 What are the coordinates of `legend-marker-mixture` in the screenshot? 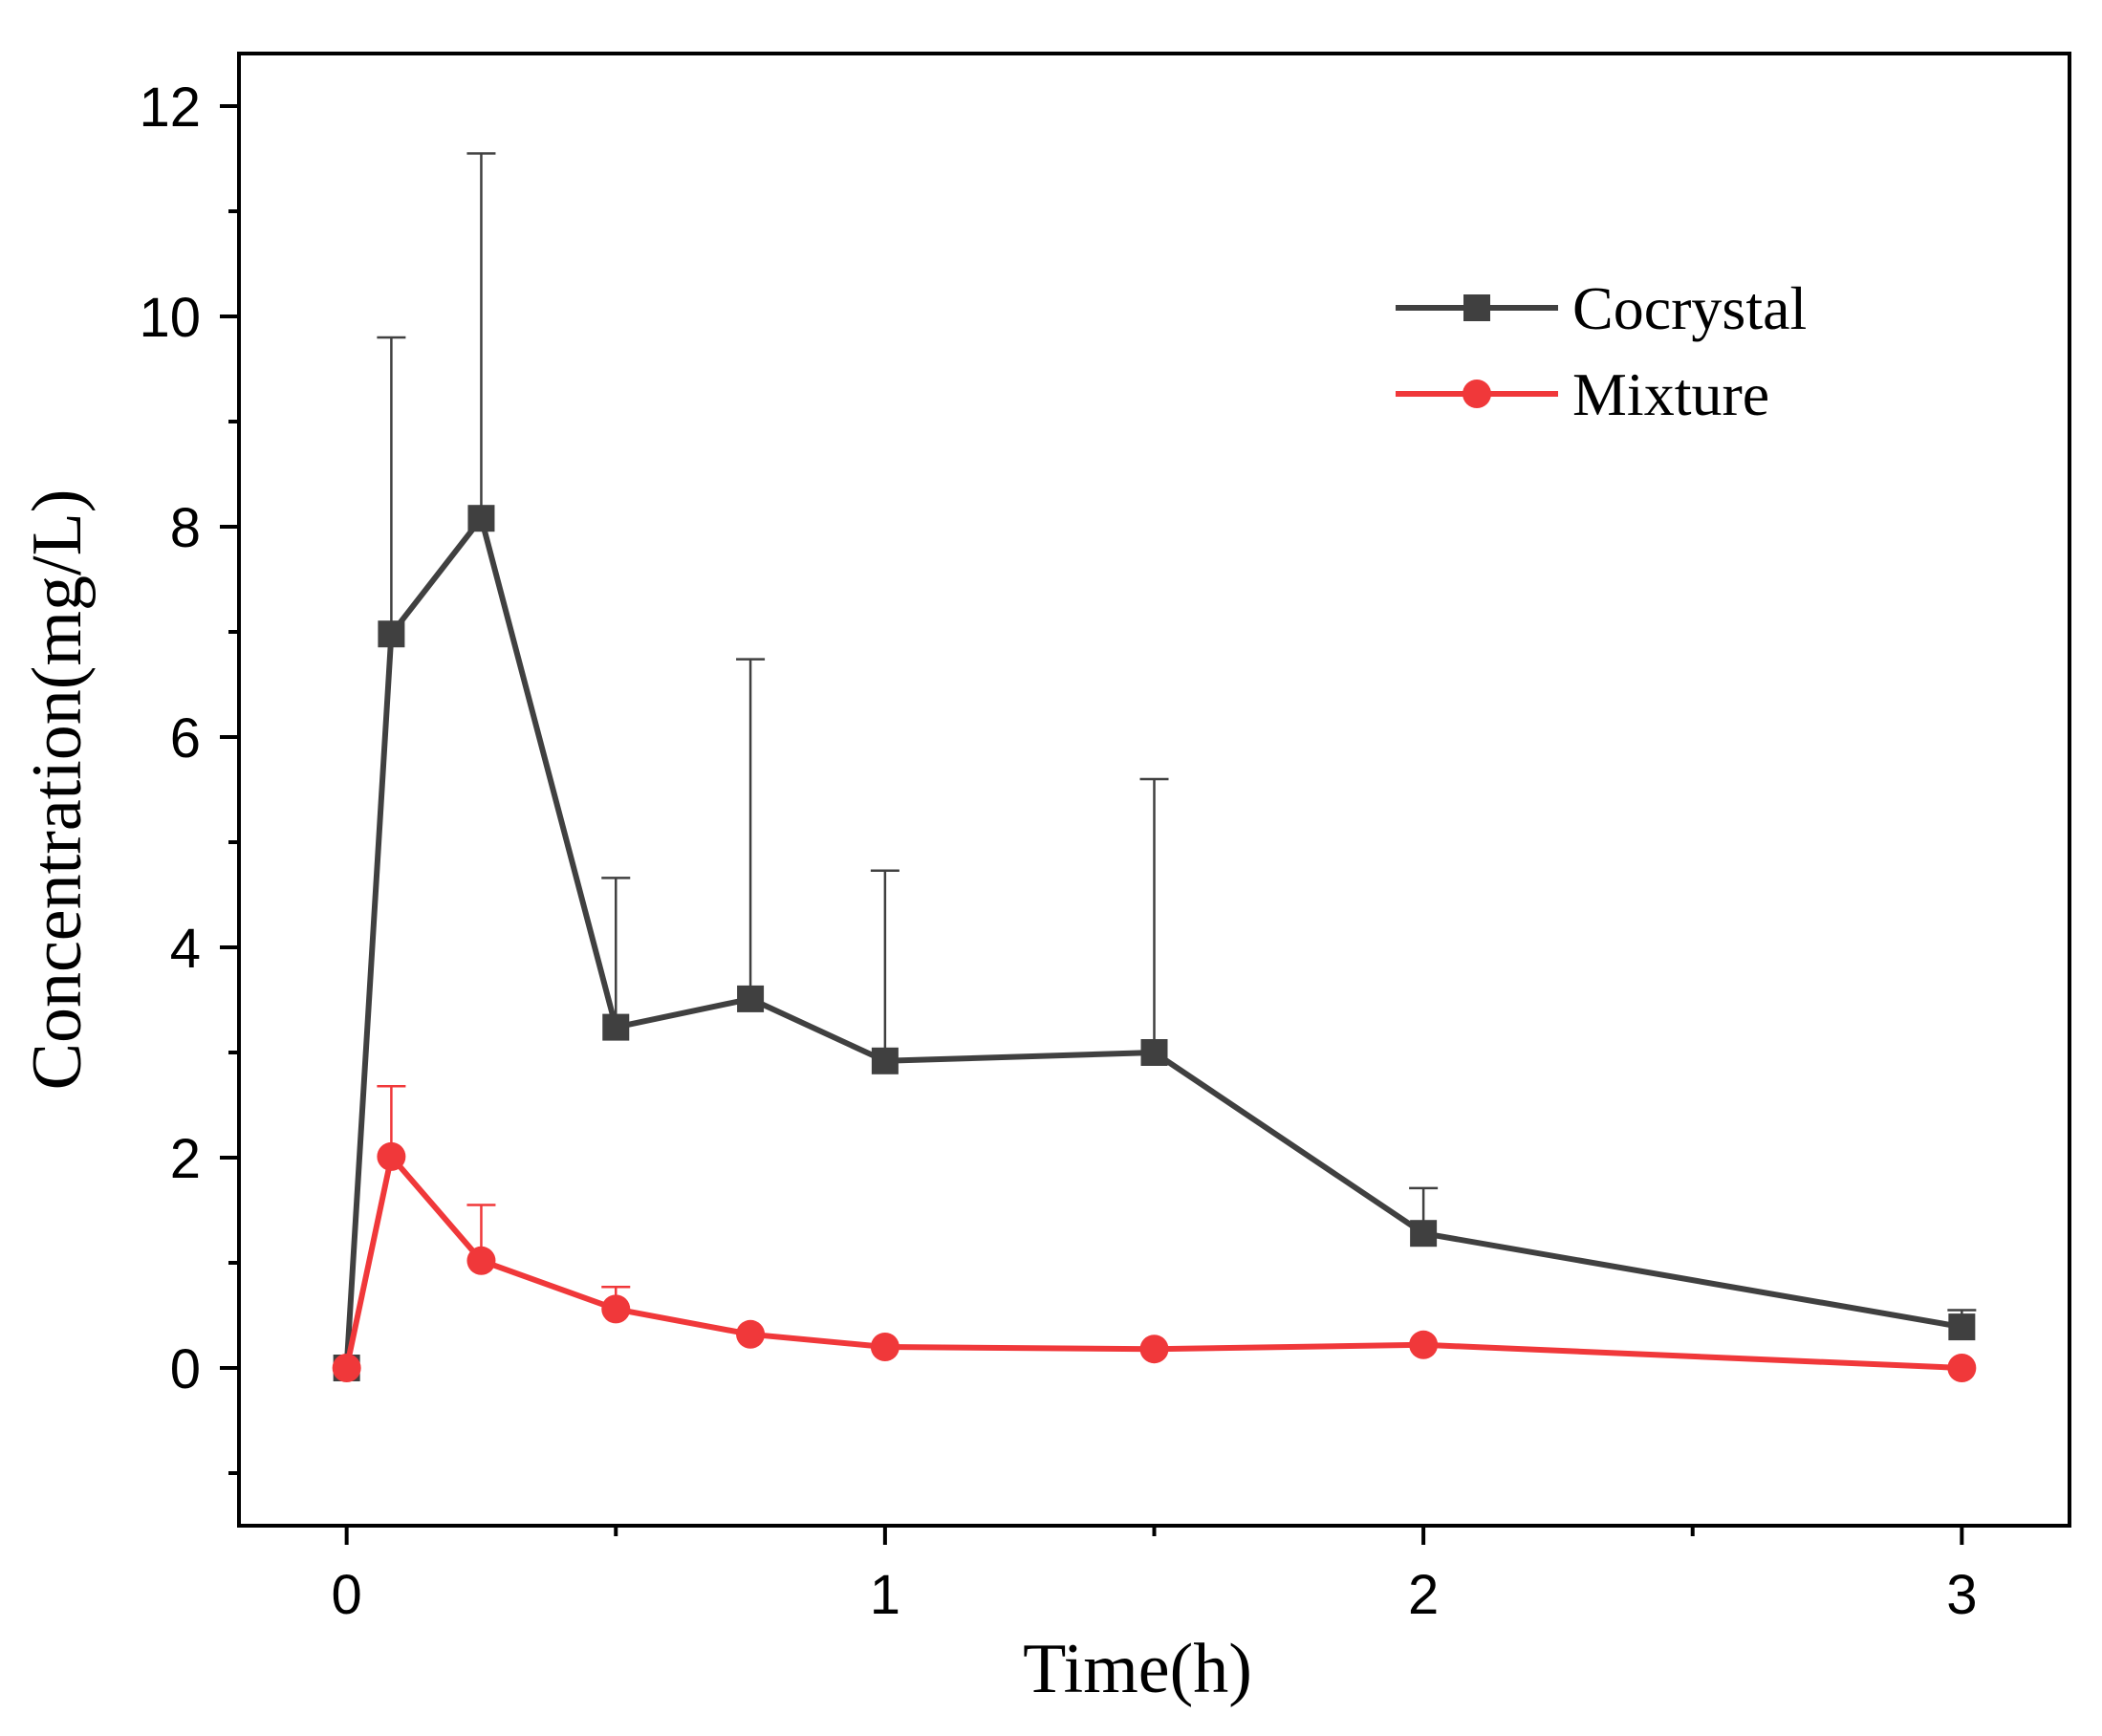 It's located at (1477, 394).